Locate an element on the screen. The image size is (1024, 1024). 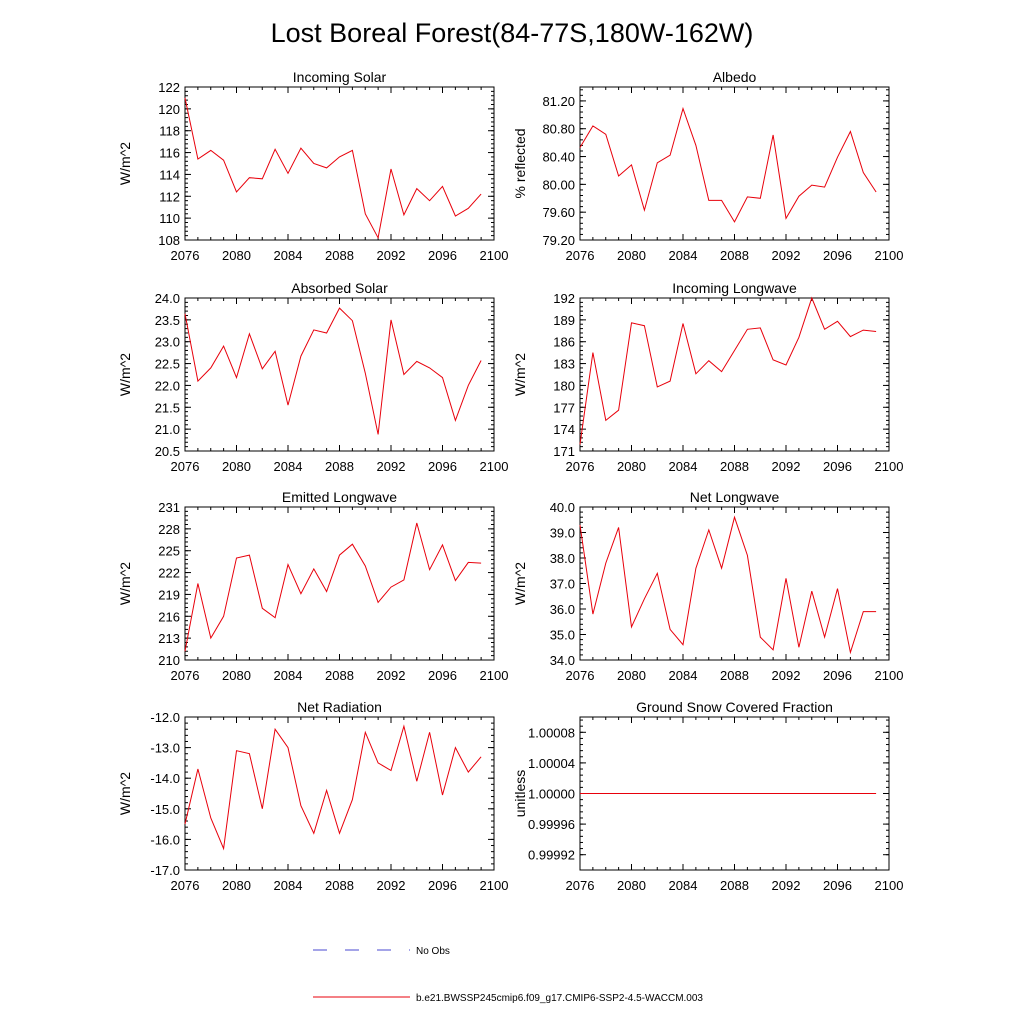
y-tick-label: 228 is located at coordinates (169, 529).